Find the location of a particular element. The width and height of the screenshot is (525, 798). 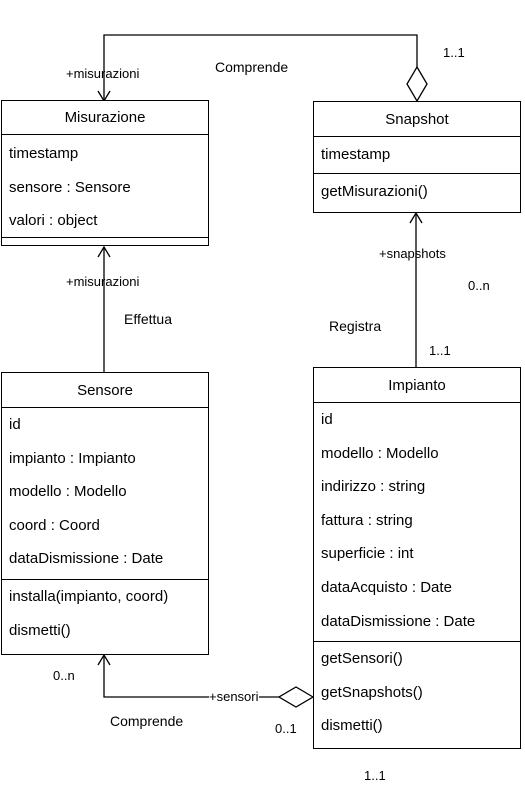

operation: getSnapshots() is located at coordinates (372, 692).